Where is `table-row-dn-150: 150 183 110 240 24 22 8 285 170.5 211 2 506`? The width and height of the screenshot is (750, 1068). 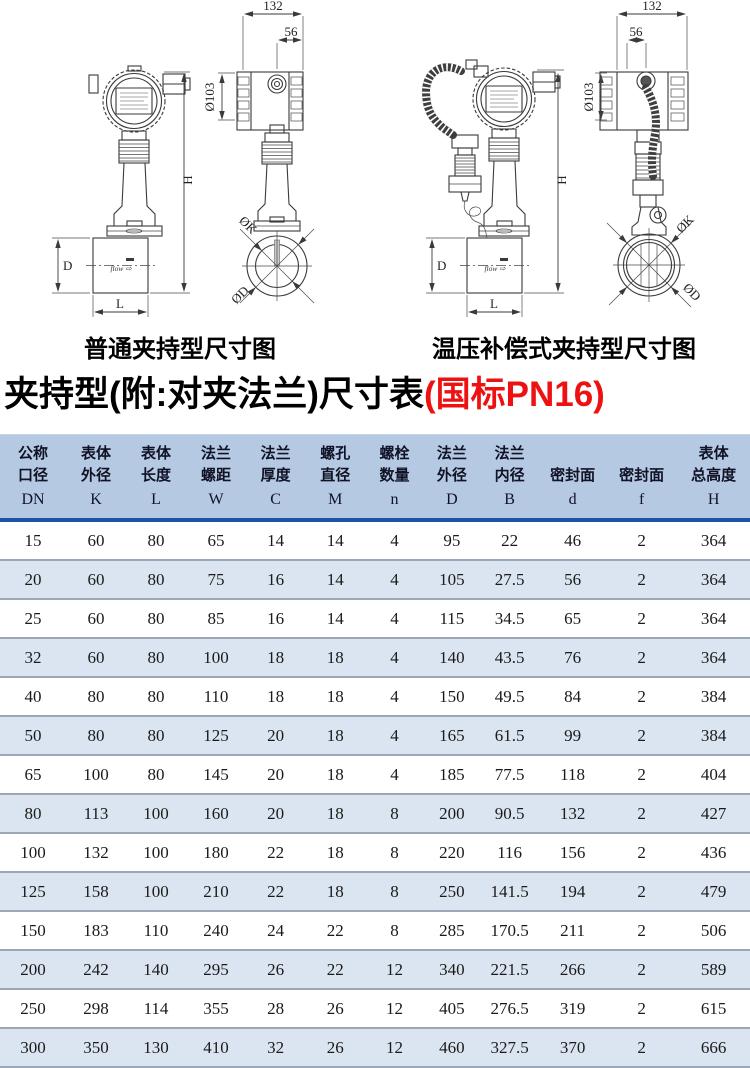 table-row-dn-150: 150 183 110 240 24 22 8 285 170.5 211 2 506 is located at coordinates (375, 930).